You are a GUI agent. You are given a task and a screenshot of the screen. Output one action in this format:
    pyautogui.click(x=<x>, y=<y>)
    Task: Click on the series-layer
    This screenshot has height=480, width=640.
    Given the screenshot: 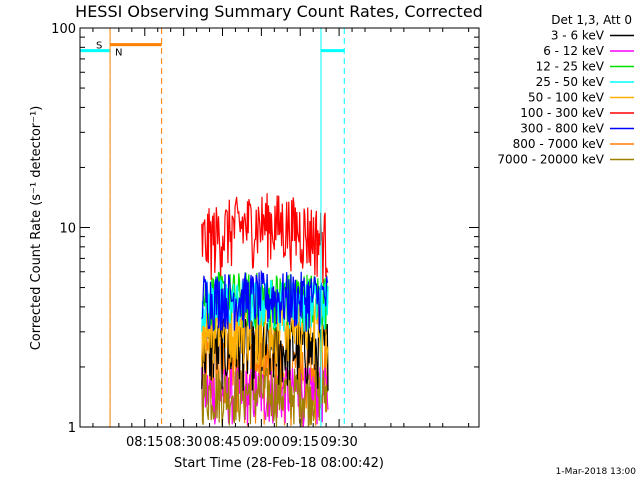 What is the action you would take?
    pyautogui.click(x=265, y=310)
    